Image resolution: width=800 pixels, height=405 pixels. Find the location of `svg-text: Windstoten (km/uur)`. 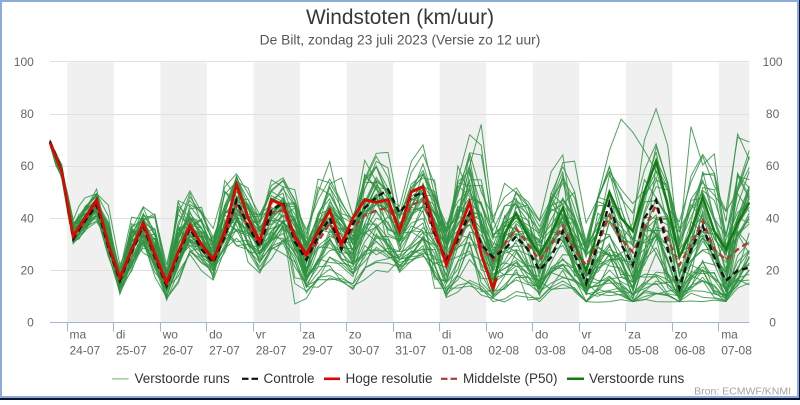

svg-text: Windstoten (km/uur) is located at coordinates (400, 17).